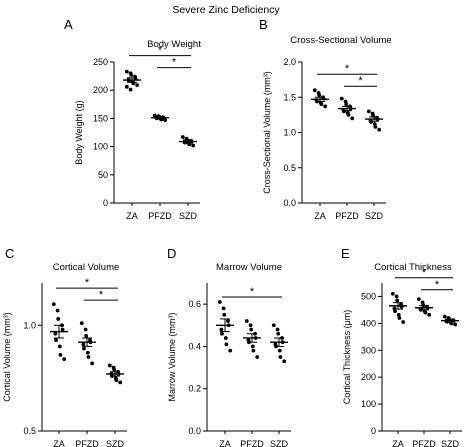 This screenshot has height=447, width=474. Describe the element at coordinates (345, 253) in the screenshot. I see `panel-letter: E` at that location.